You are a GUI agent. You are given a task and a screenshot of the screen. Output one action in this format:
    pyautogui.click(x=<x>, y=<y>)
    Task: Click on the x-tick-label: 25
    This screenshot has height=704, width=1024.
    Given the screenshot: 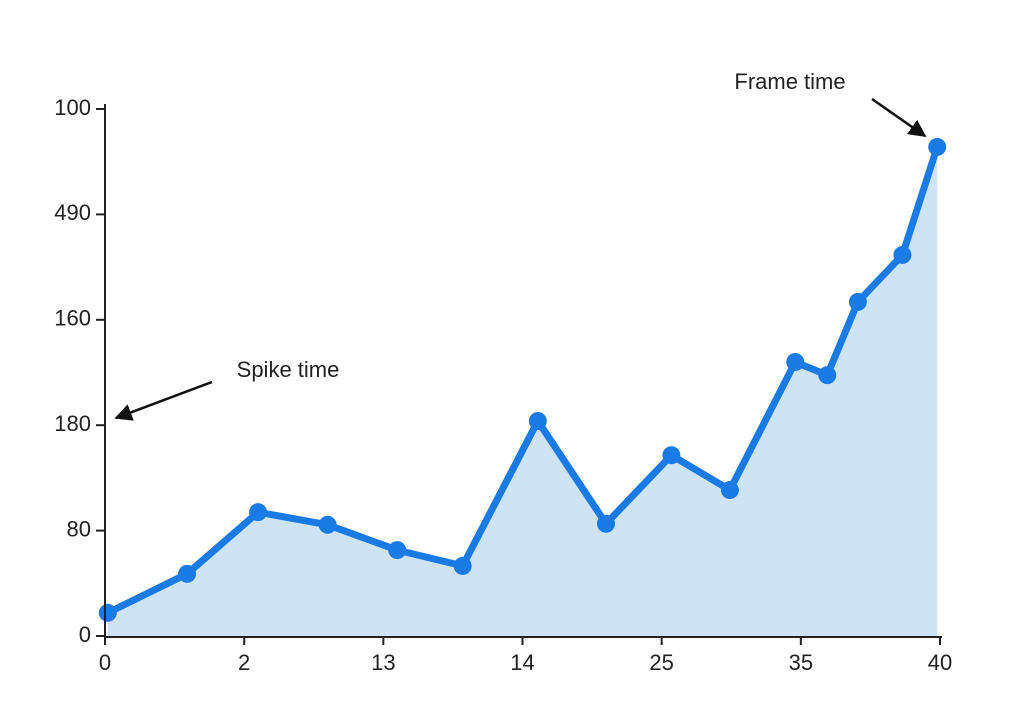 What is the action you would take?
    pyautogui.click(x=661, y=662)
    